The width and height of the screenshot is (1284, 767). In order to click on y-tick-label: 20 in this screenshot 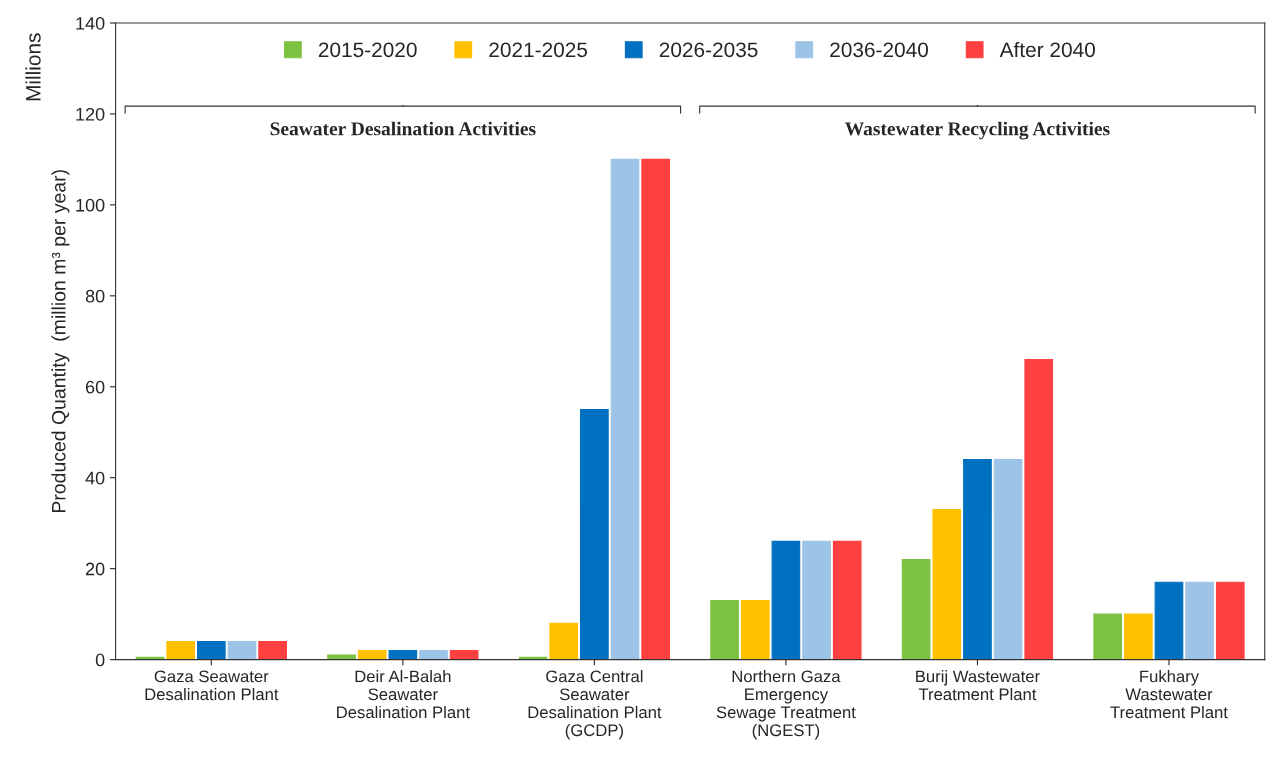, I will do `click(95, 569)`.